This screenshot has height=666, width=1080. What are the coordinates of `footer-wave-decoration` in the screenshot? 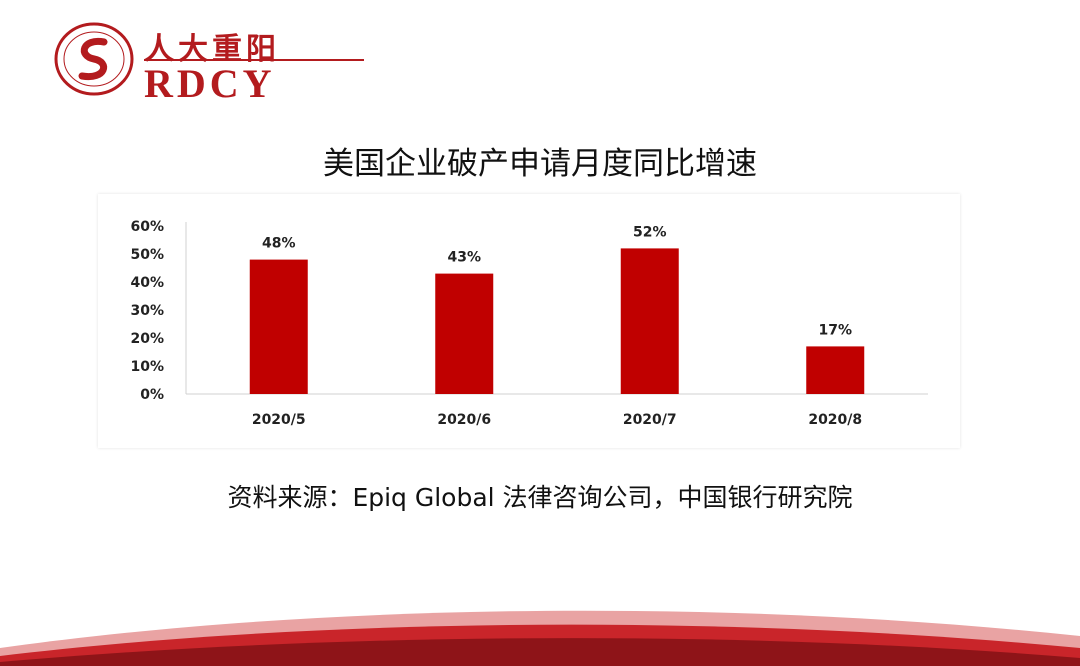 It's located at (540, 638).